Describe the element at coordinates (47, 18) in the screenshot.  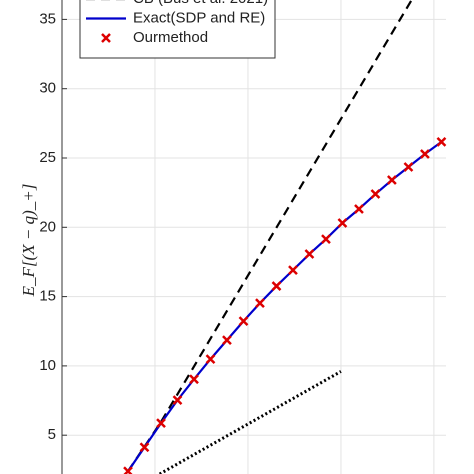
I see `y-tick-label: 35` at that location.